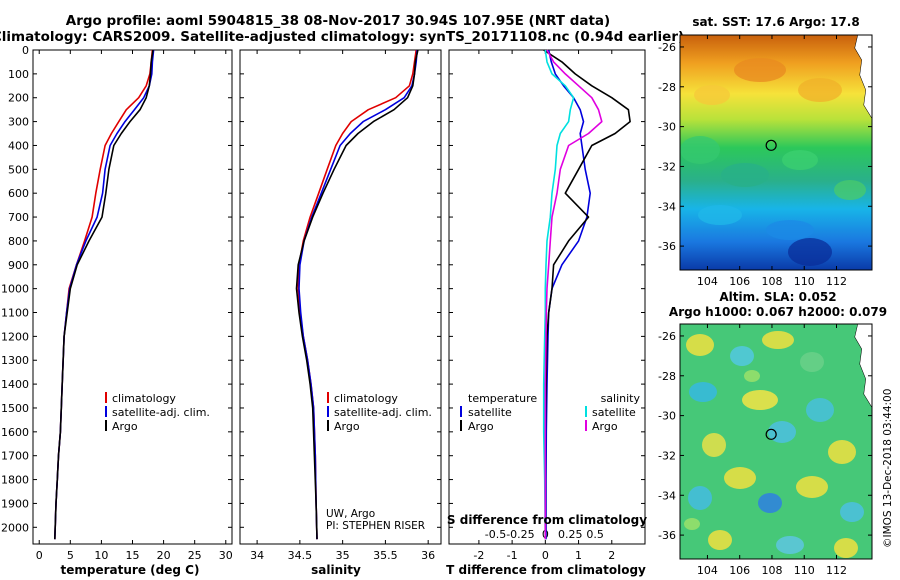 This screenshot has height=580, width=900. I want to click on data-credit-line1: UW, Argo, so click(350, 514).